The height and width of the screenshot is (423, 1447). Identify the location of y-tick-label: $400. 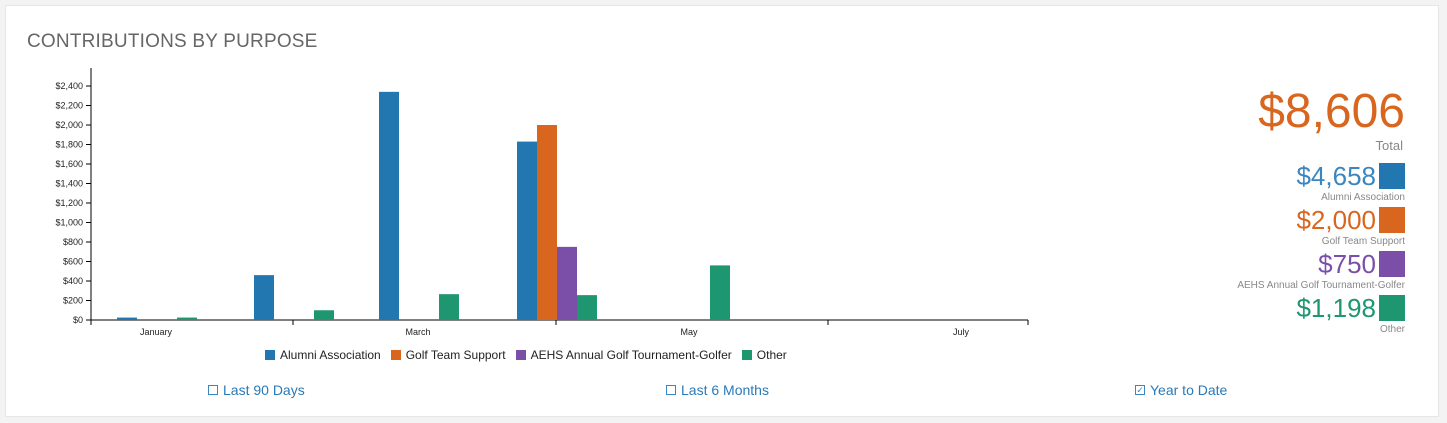
(73, 281).